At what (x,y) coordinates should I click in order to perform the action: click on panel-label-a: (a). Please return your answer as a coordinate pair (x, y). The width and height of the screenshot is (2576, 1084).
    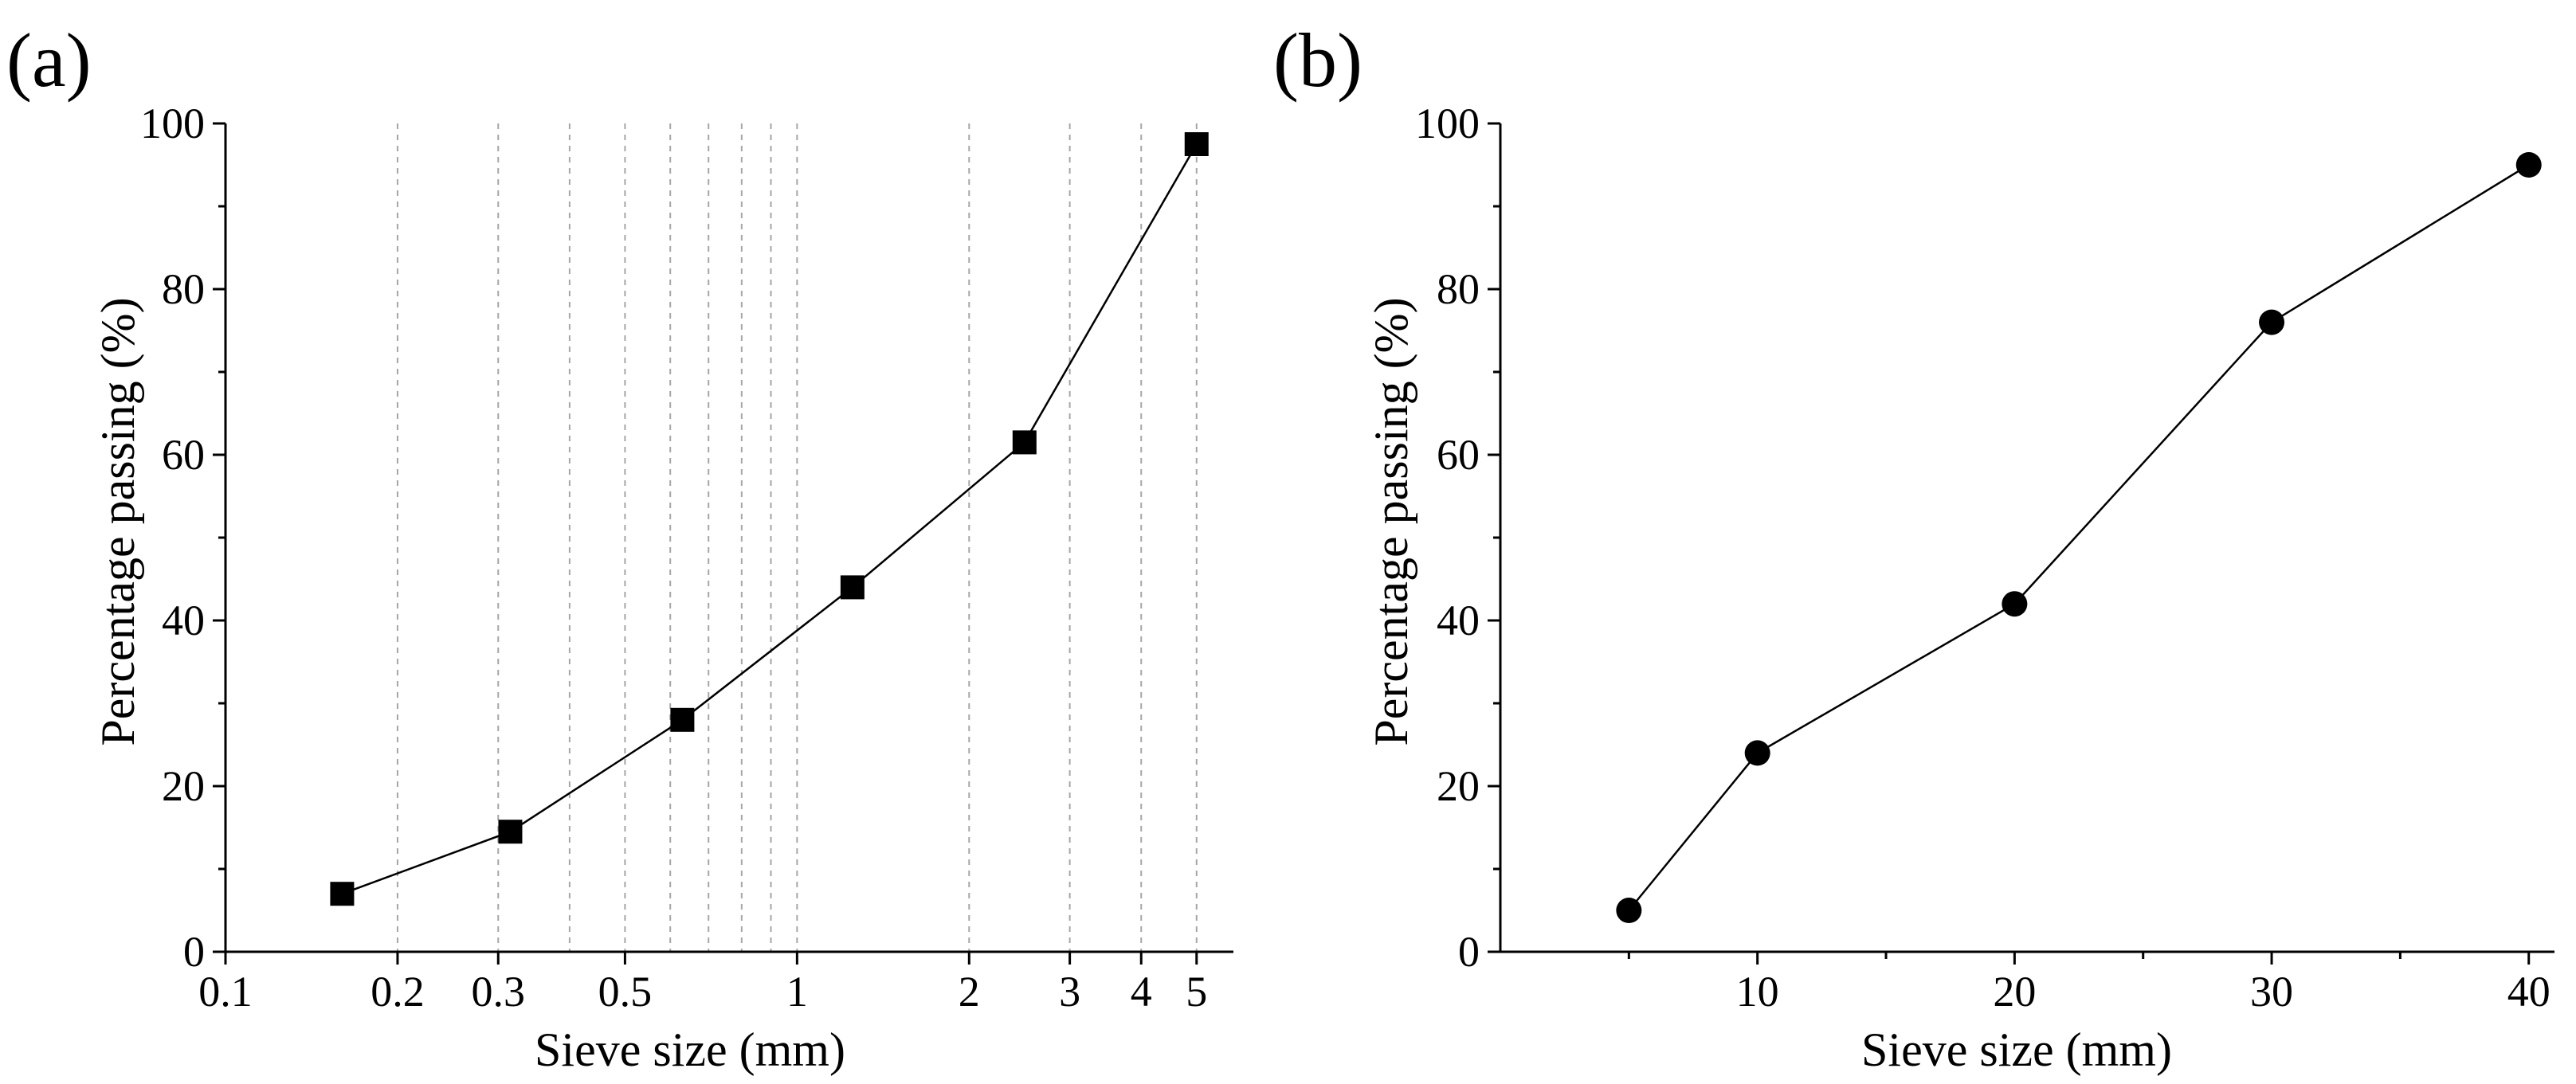
    Looking at the image, I should click on (49, 60).